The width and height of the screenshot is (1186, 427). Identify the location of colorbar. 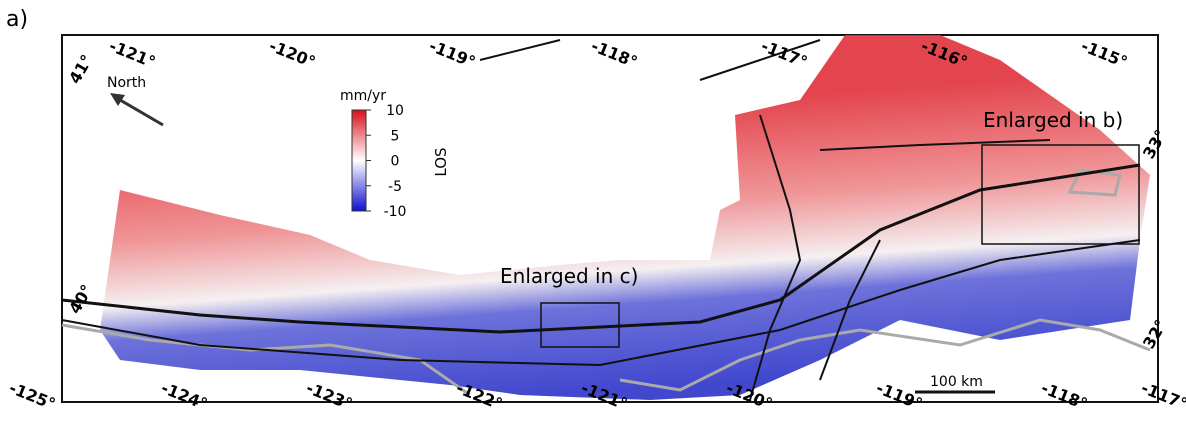
(359, 160).